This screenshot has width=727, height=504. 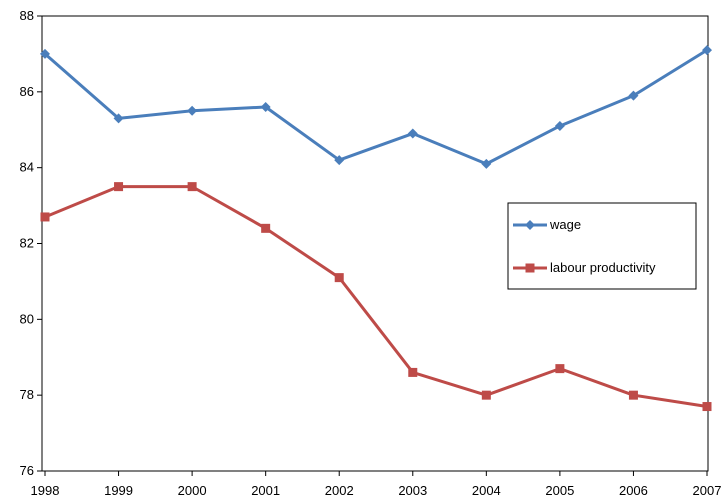 What do you see at coordinates (412, 490) in the screenshot?
I see `x-tick-label: 2003` at bounding box center [412, 490].